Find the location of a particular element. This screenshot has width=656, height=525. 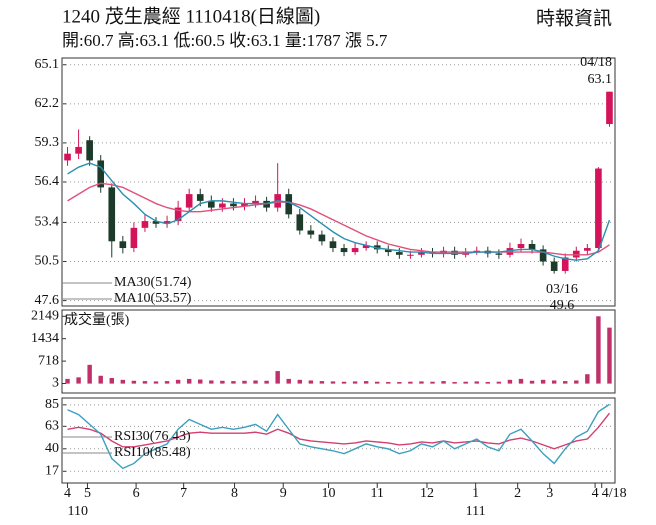

x-tick-label: 8 is located at coordinates (234, 493).